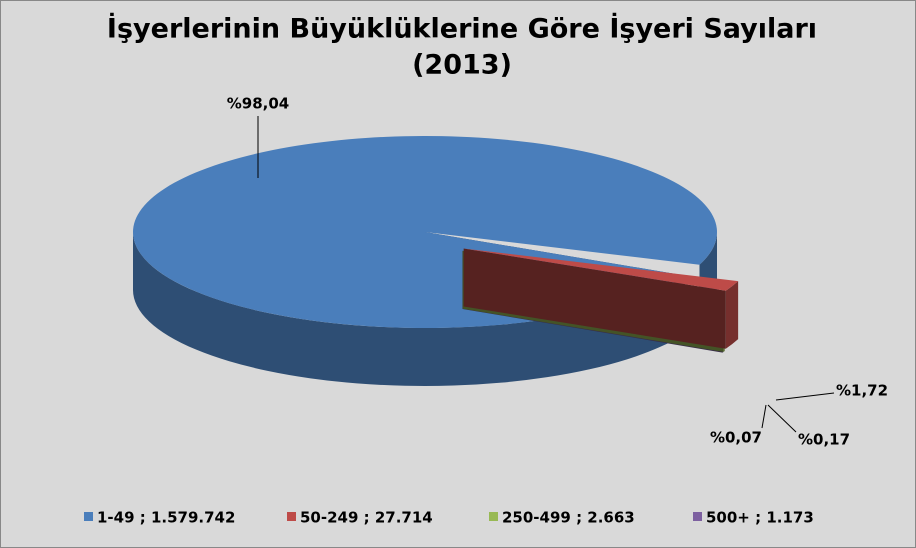  I want to click on legend-label: 50-249 ; 27.714, so click(366, 518).